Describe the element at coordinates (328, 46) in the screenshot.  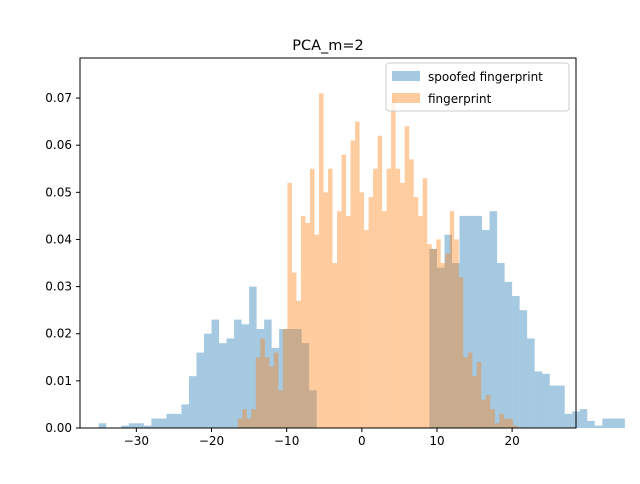
I see `chart-title: PCA_m=2` at that location.